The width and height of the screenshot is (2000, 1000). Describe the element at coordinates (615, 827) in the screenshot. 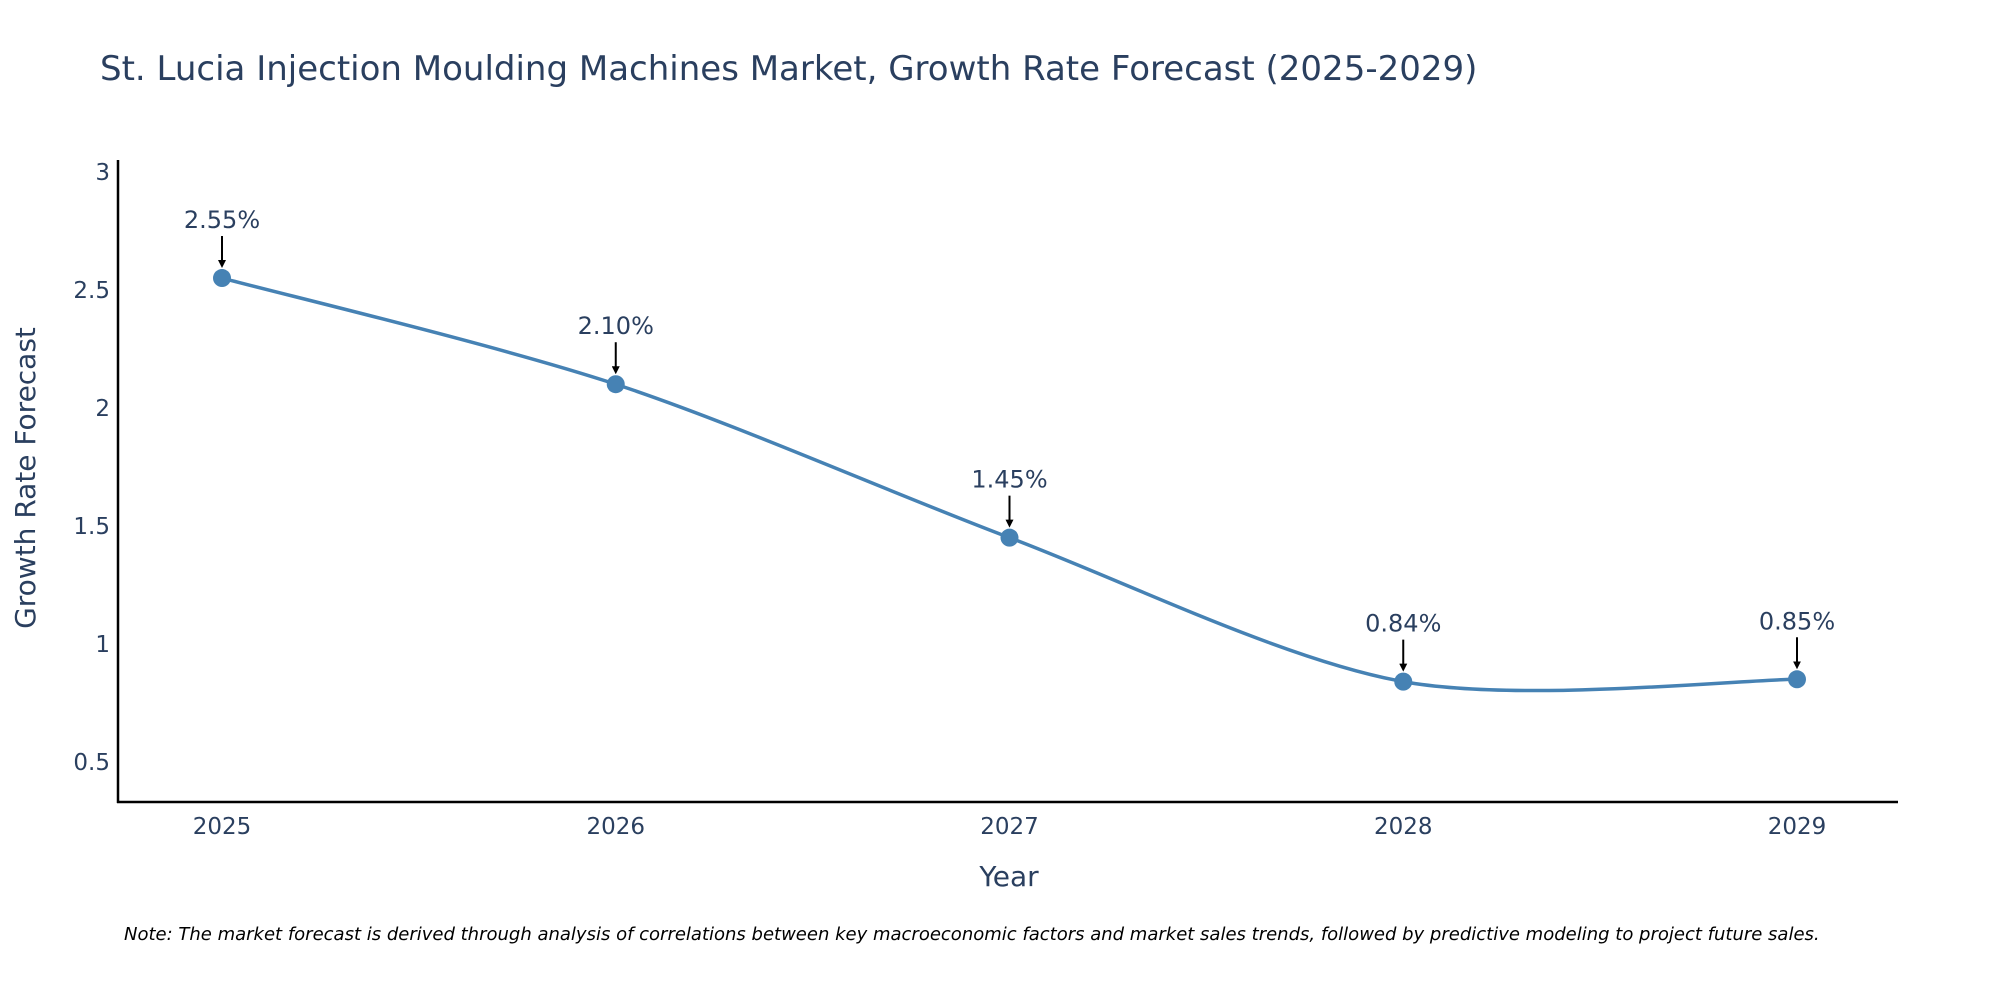

I see `x-tick-label: 2026` at that location.